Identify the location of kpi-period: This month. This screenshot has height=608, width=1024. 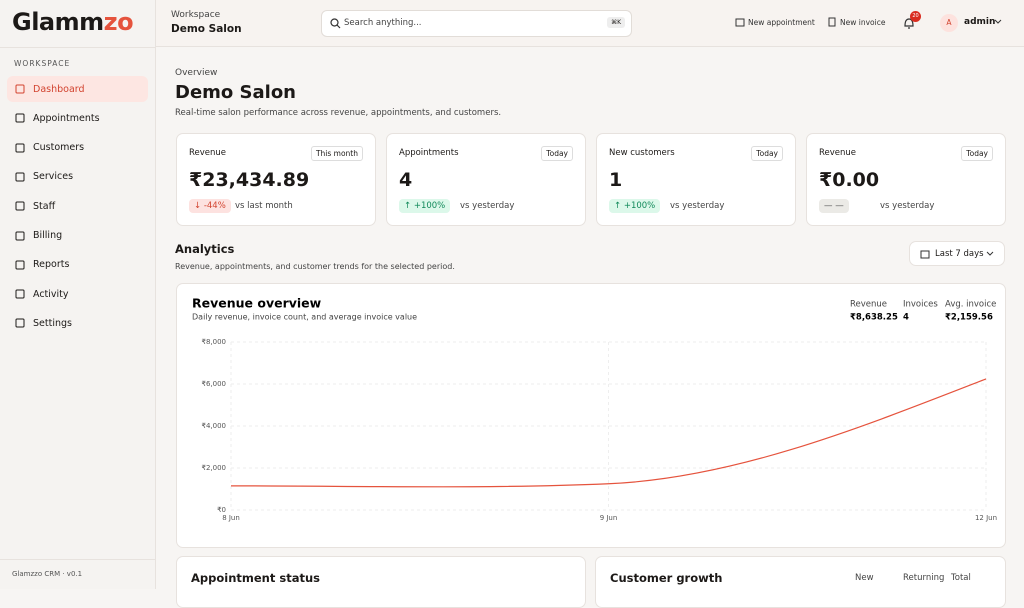
(336, 153).